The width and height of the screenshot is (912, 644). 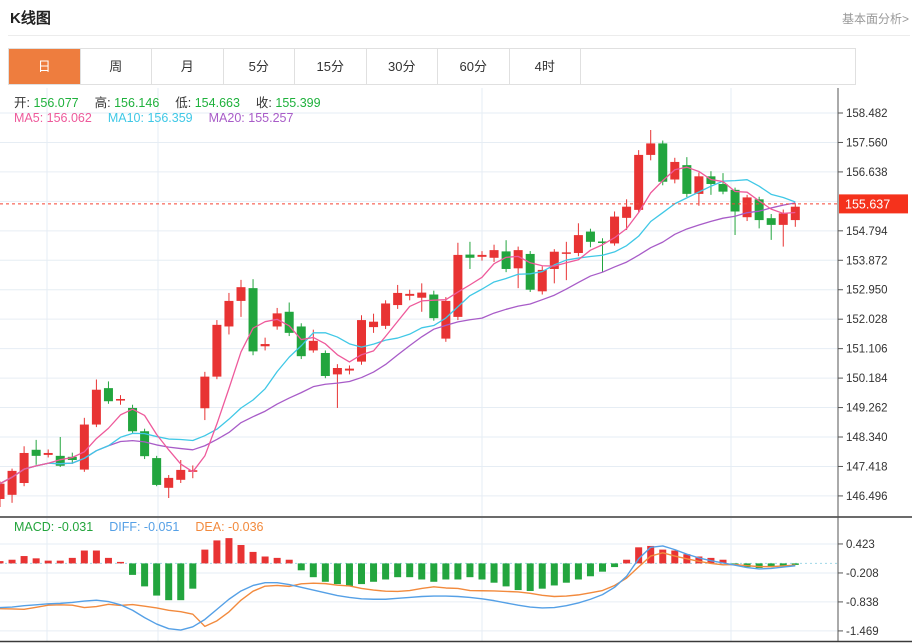 I want to click on price-tick-157.560: 157.560, so click(x=867, y=143).